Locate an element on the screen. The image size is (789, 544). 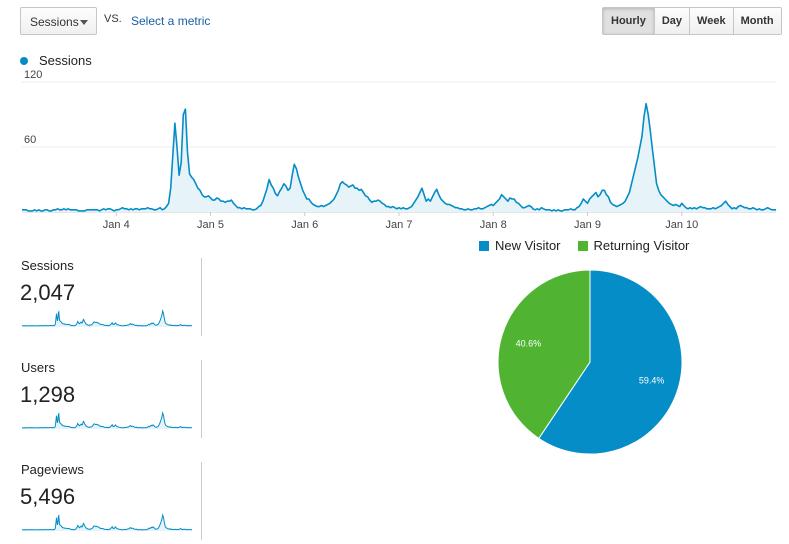
y-tick-label: 60 is located at coordinates (30, 140).